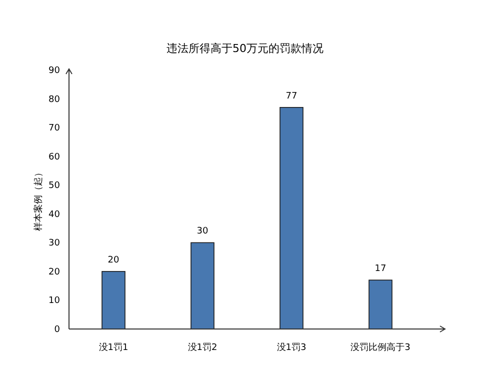 The width and height of the screenshot is (500, 376). What do you see at coordinates (114, 260) in the screenshot?
I see `data-label: 20` at bounding box center [114, 260].